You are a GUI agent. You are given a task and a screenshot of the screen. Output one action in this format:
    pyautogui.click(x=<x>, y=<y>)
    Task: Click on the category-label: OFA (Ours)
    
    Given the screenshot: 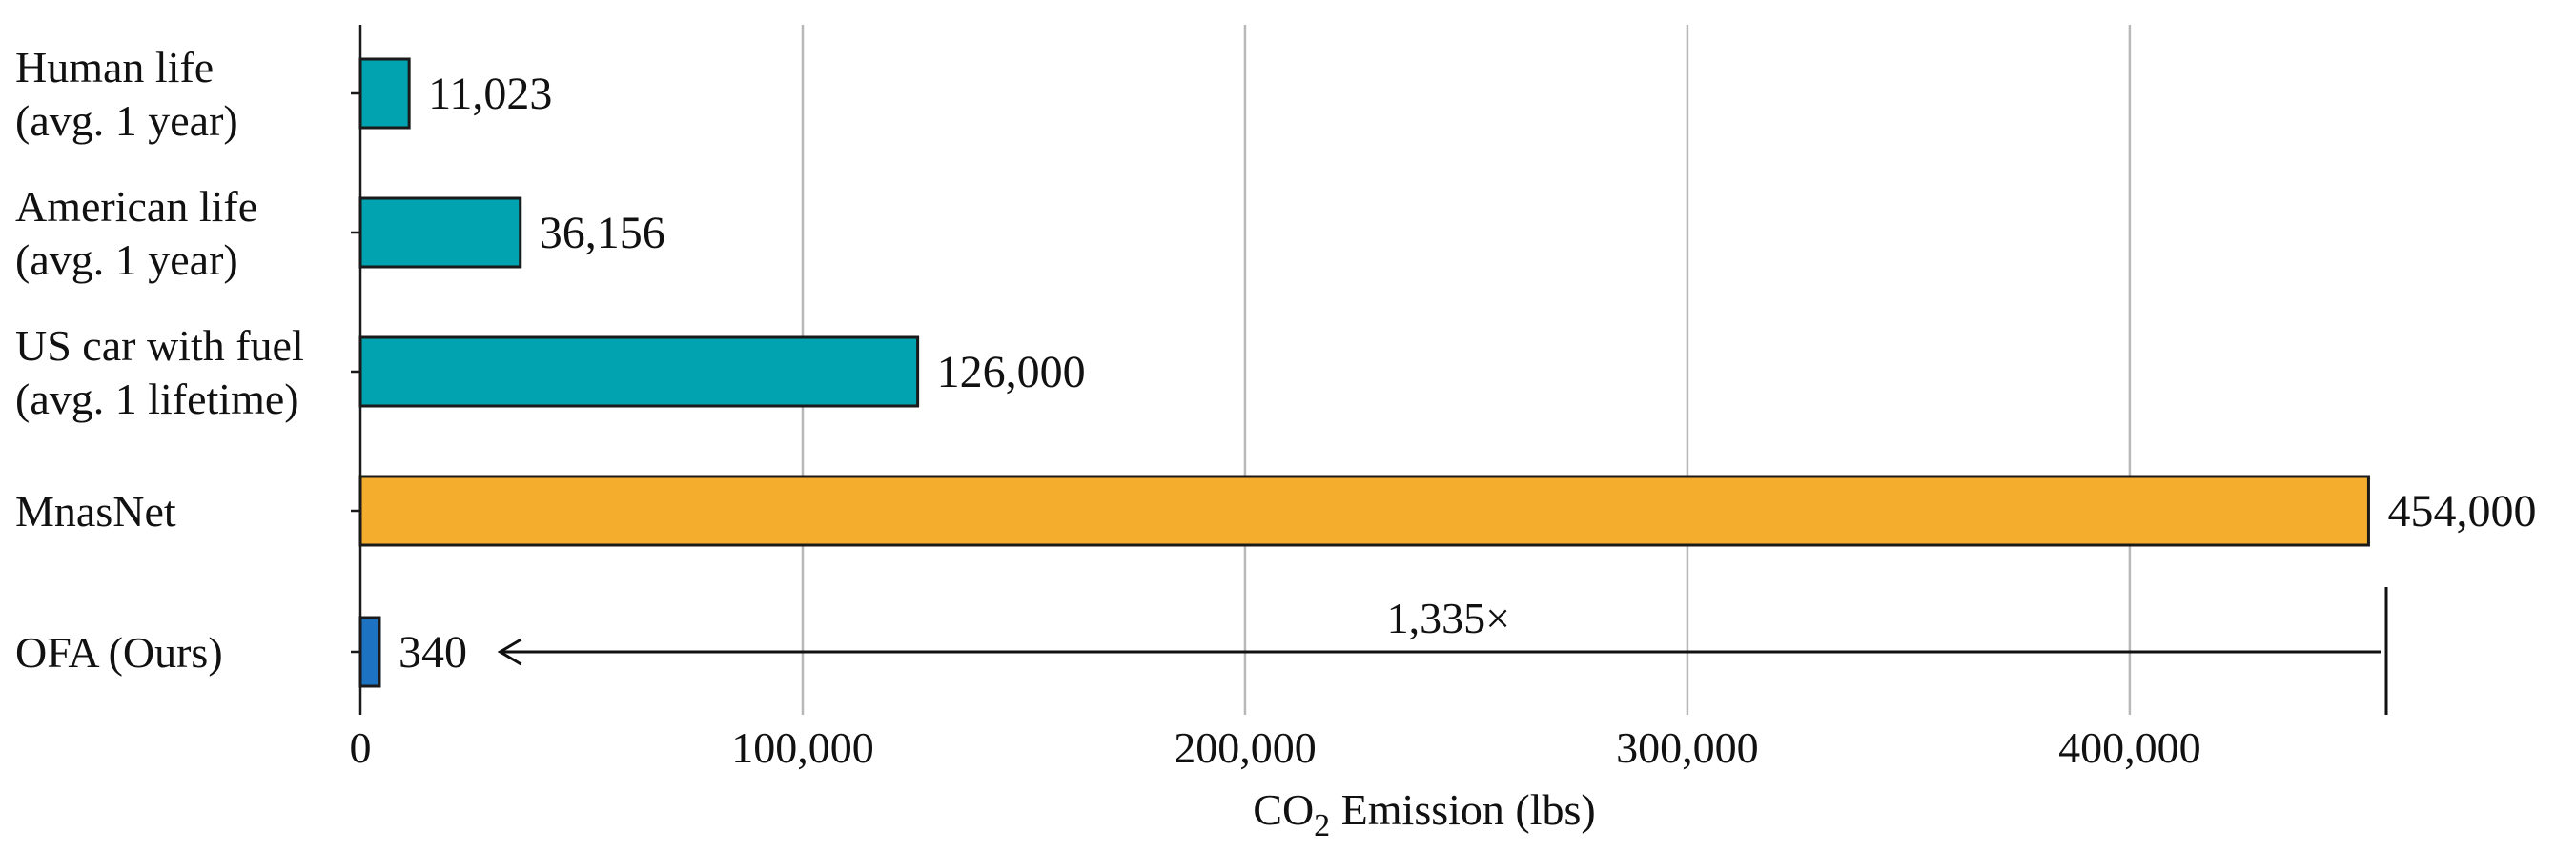 What is the action you would take?
    pyautogui.click(x=119, y=652)
    